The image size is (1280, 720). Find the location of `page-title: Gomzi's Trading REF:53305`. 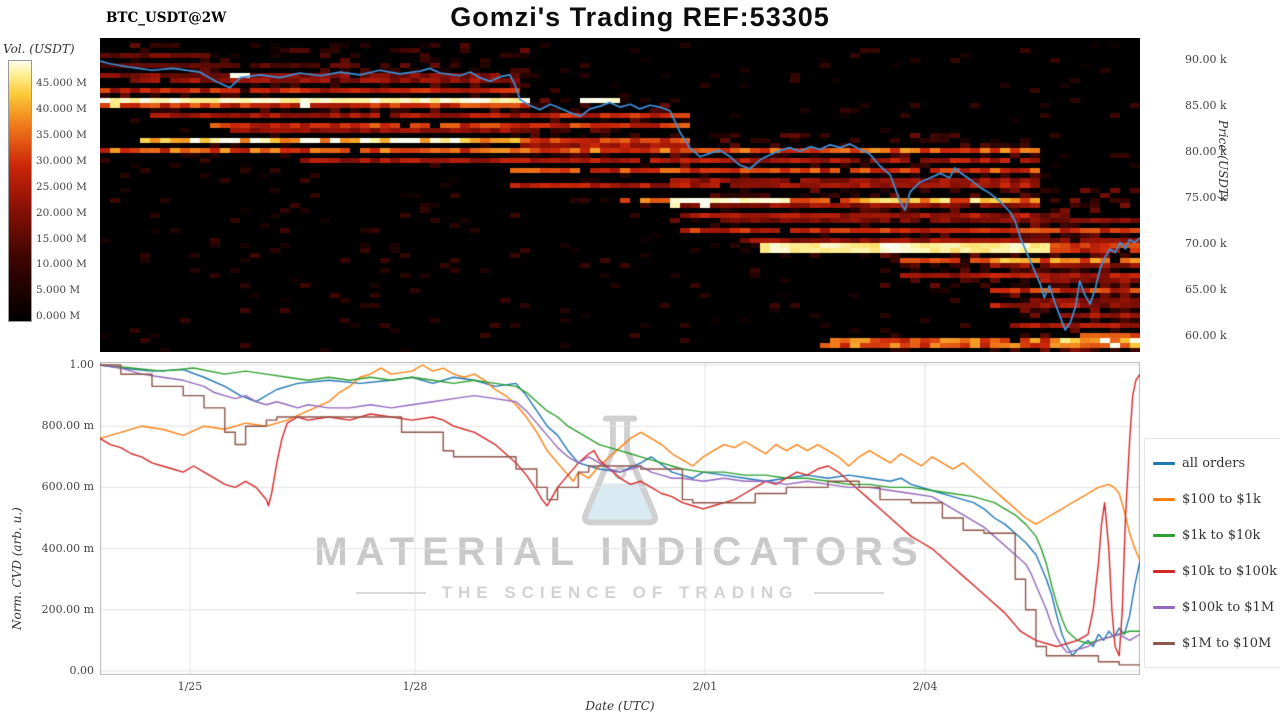

page-title: Gomzi's Trading REF:53305 is located at coordinates (640, 17).